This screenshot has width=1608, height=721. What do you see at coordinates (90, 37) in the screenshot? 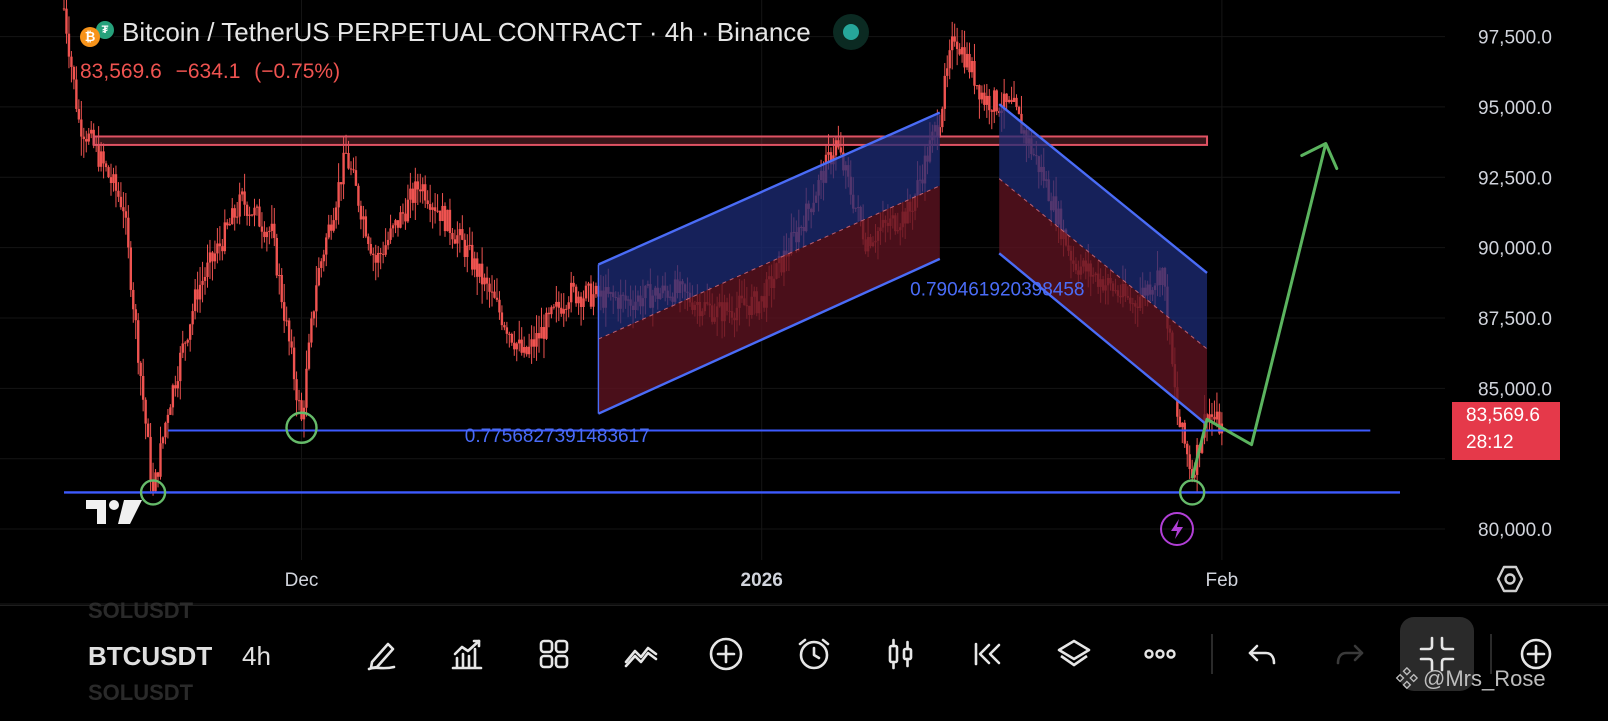
I see `bitcoin-icon: ₿` at bounding box center [90, 37].